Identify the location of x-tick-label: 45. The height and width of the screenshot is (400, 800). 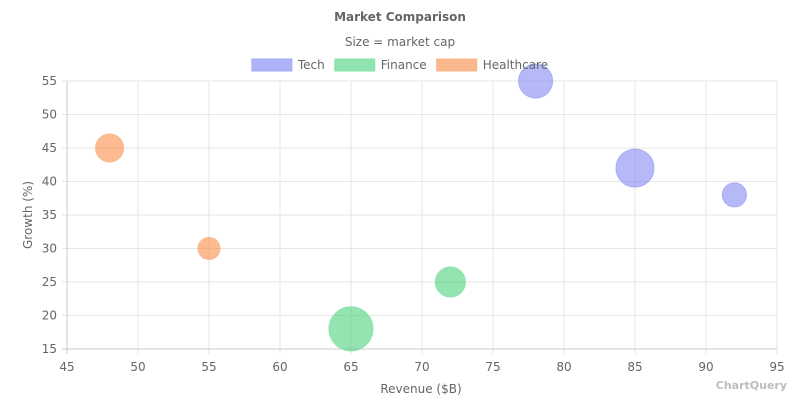
(66, 367).